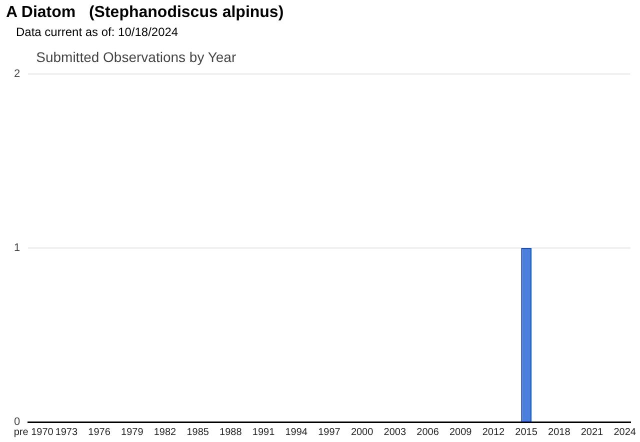 The width and height of the screenshot is (640, 442). I want to click on x-tick-label: 1976, so click(99, 432).